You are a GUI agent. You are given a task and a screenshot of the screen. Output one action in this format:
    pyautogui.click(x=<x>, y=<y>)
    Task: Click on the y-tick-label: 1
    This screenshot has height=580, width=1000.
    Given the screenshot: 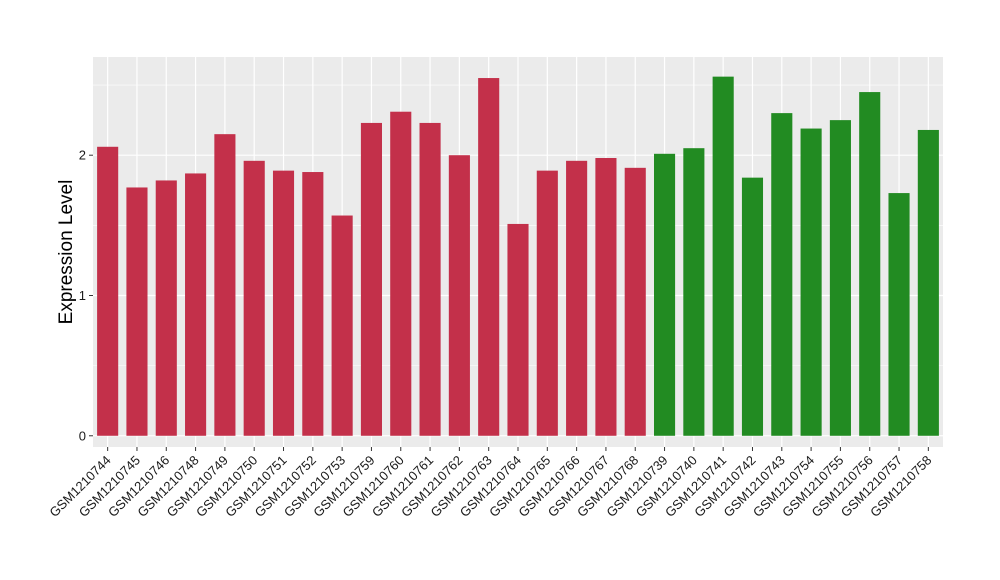 What is the action you would take?
    pyautogui.click(x=82, y=295)
    